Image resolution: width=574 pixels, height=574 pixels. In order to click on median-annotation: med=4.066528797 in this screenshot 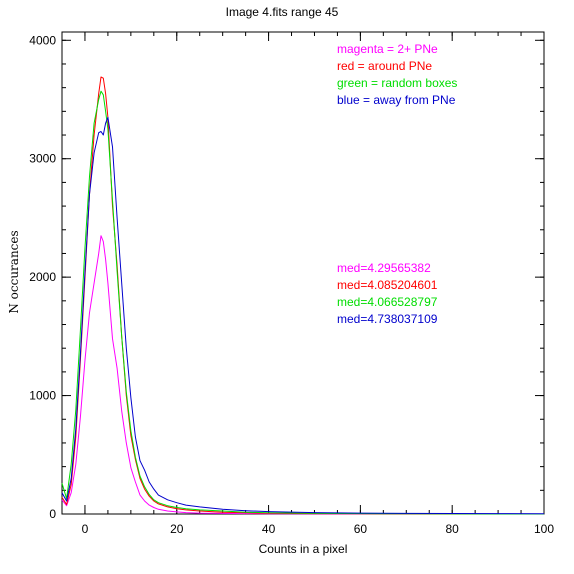, I will do `click(387, 302)`.